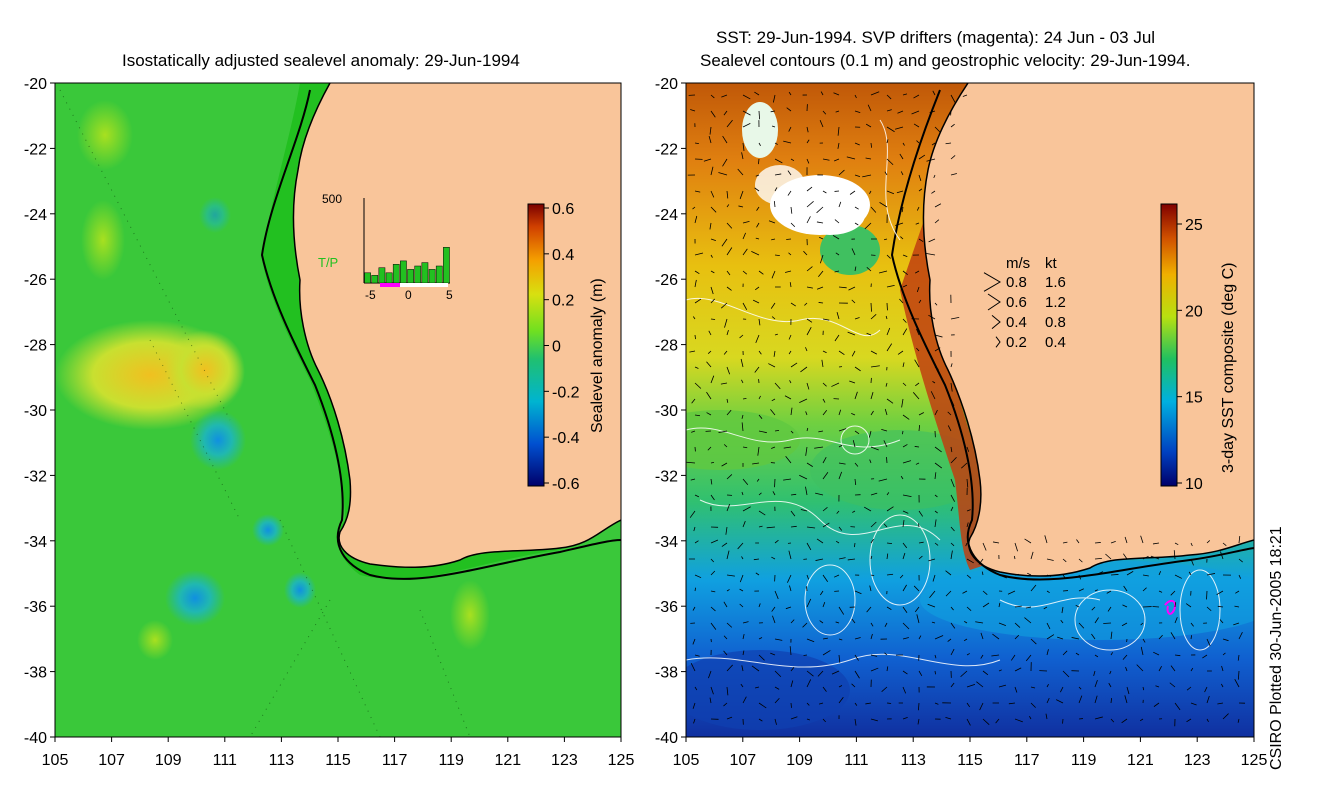 This screenshot has width=1320, height=810. I want to click on y-tick-label: -30, so click(666, 411).